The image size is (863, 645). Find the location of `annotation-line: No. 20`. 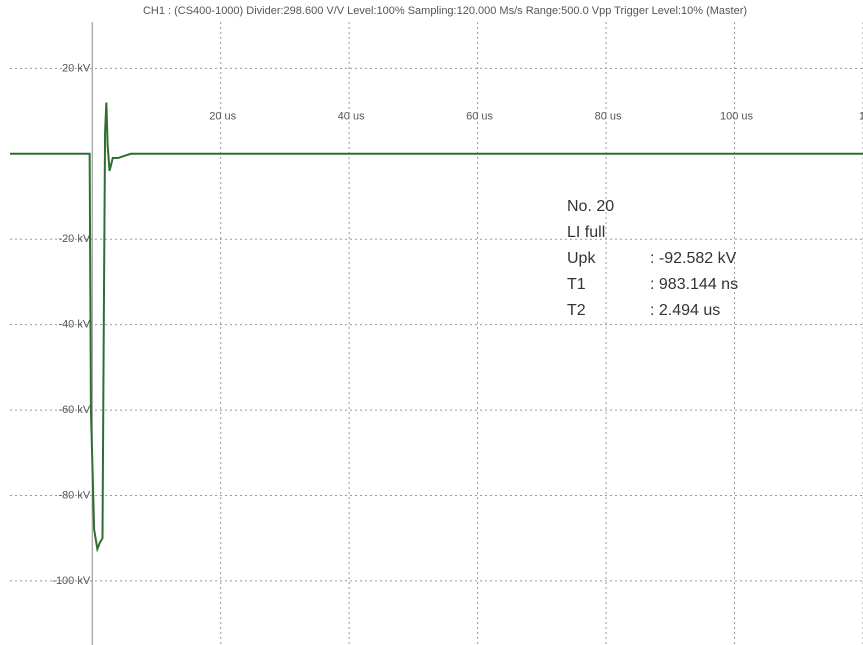

annotation-line: No. 20 is located at coordinates (590, 206).